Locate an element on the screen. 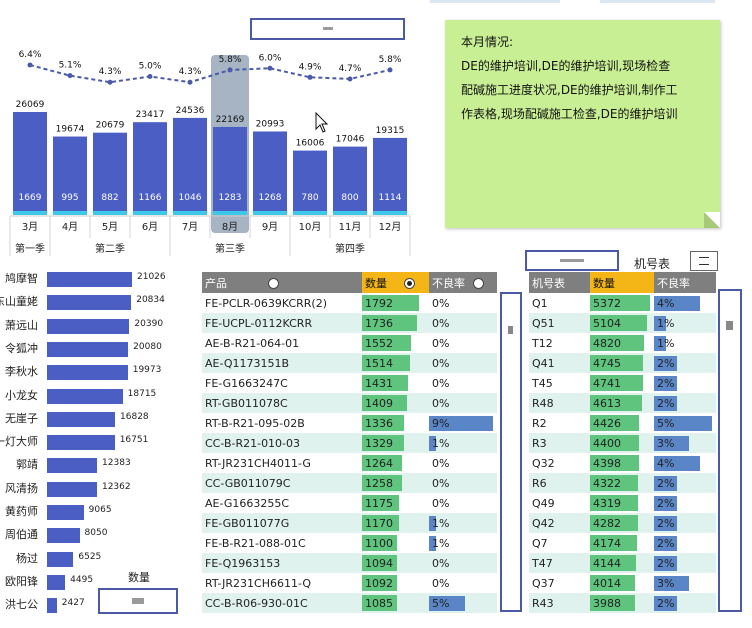 The width and height of the screenshot is (752, 628). rate-header: 不良率 is located at coordinates (463, 282).